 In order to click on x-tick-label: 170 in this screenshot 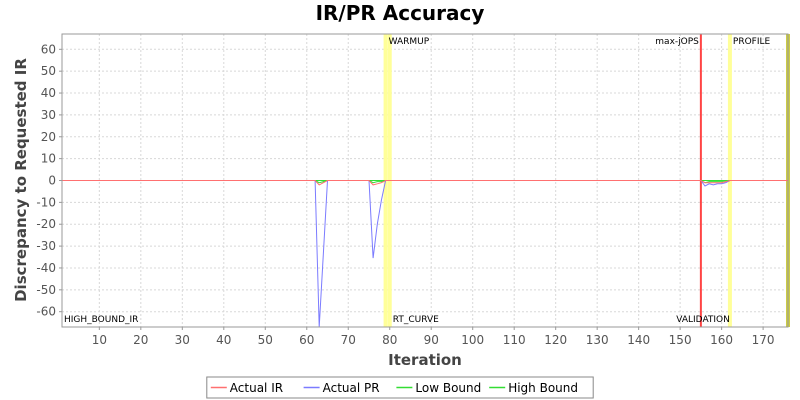, I will do `click(763, 340)`.